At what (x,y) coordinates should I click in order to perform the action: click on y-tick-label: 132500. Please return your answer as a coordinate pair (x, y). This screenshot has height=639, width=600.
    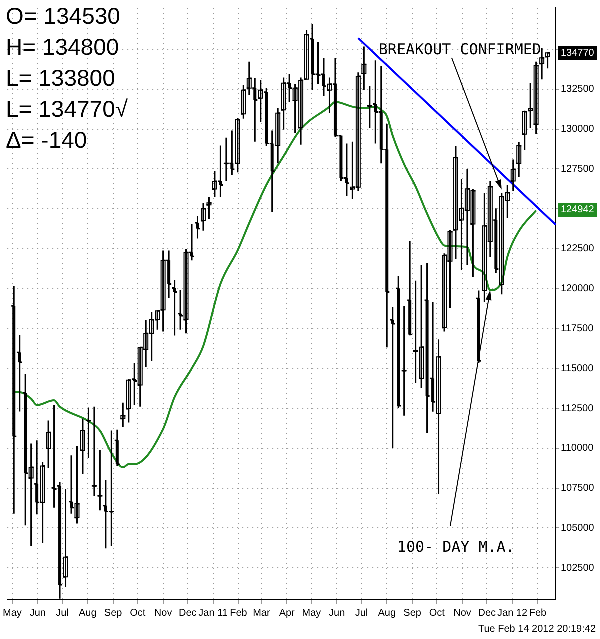
    Looking at the image, I should click on (578, 90).